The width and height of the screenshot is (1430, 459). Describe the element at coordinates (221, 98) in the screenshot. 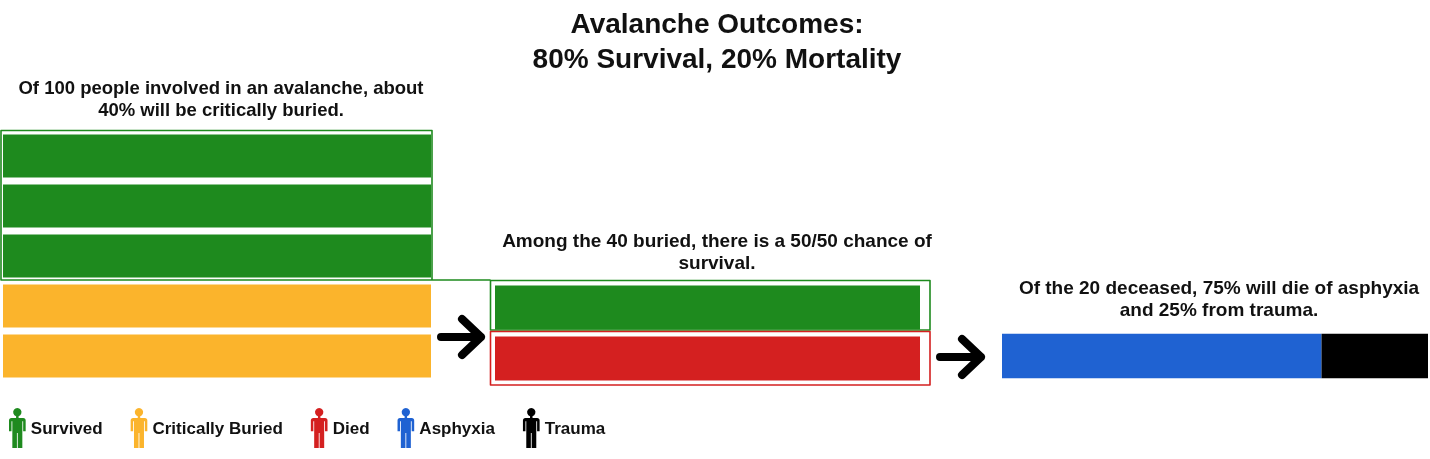

I see `chart-title: Of 100 people involved in an avalanche, about 40% will be critically buried.` at that location.